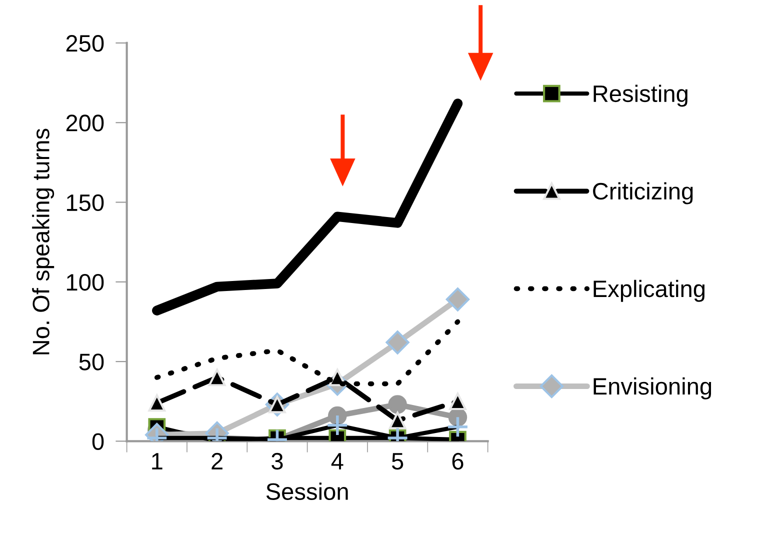 The width and height of the screenshot is (778, 544). What do you see at coordinates (653, 388) in the screenshot?
I see `legend-label: Envisioning` at bounding box center [653, 388].